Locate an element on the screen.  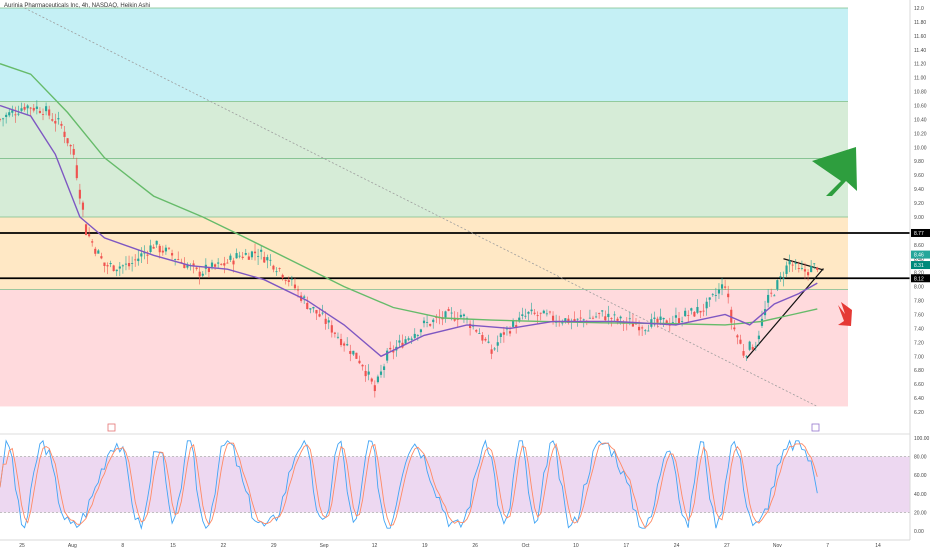
time-tick-label: 22 is located at coordinates (224, 546).